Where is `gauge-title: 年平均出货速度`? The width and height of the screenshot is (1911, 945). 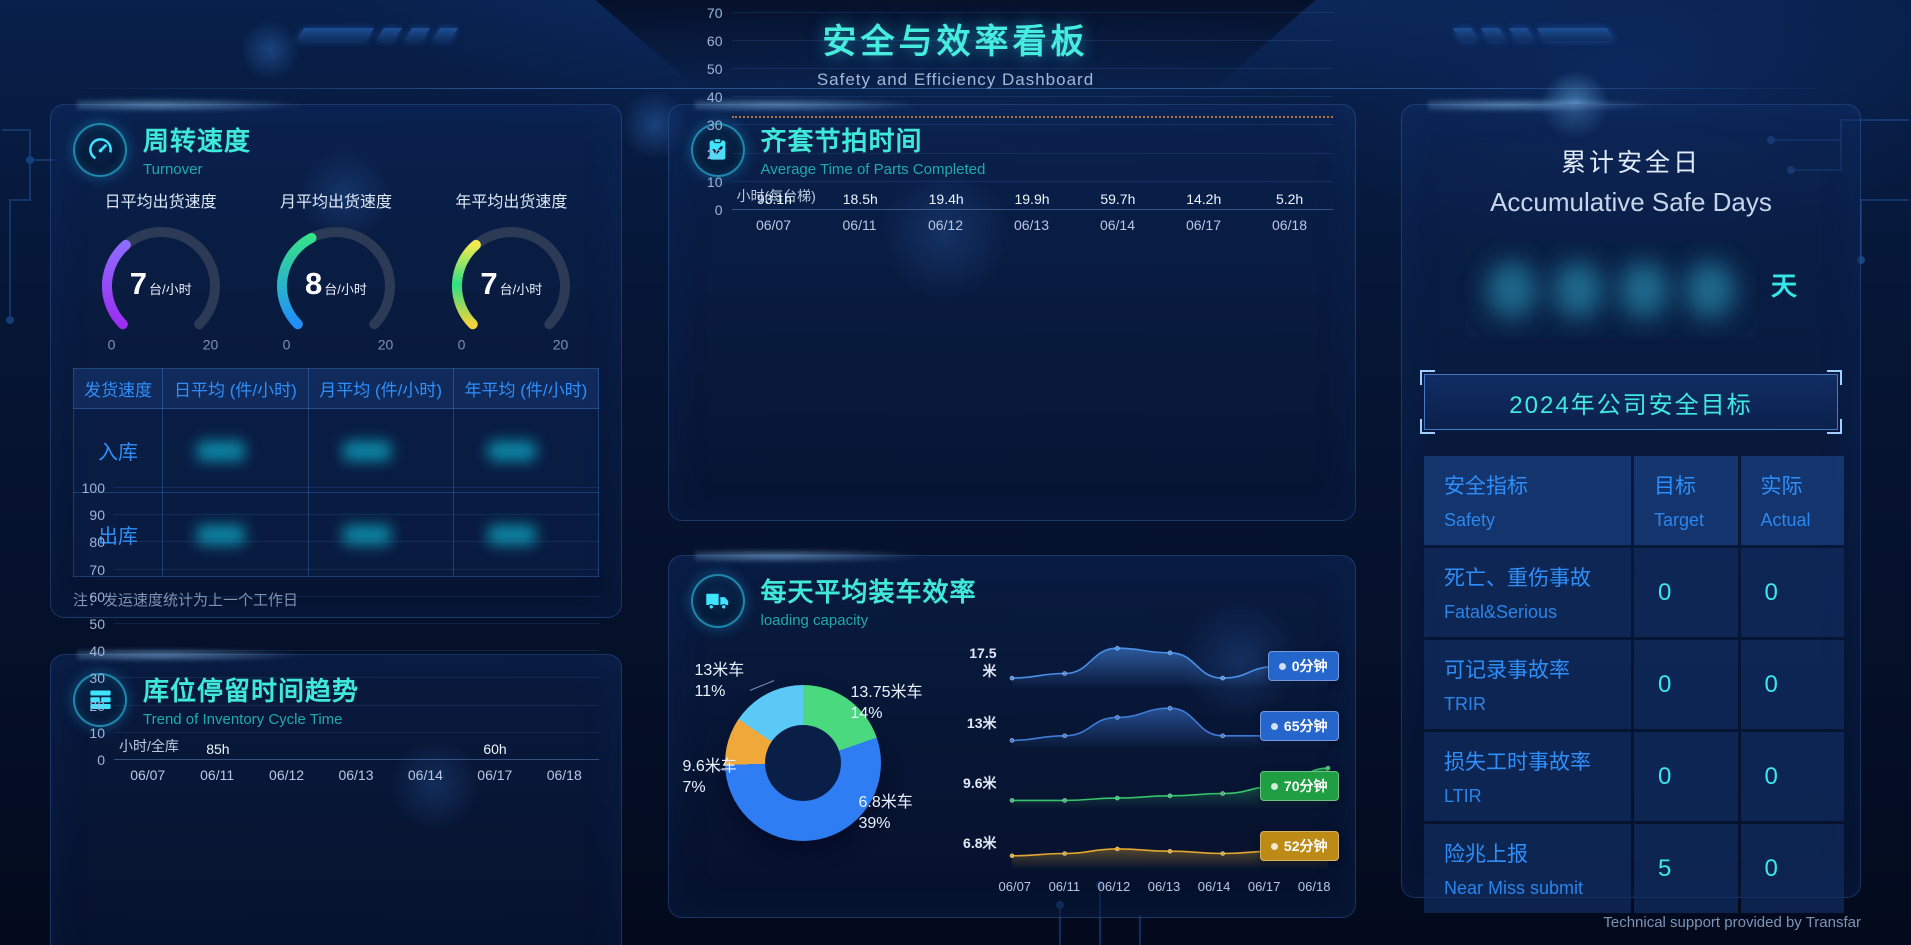 gauge-title: 年平均出货速度 is located at coordinates (511, 202).